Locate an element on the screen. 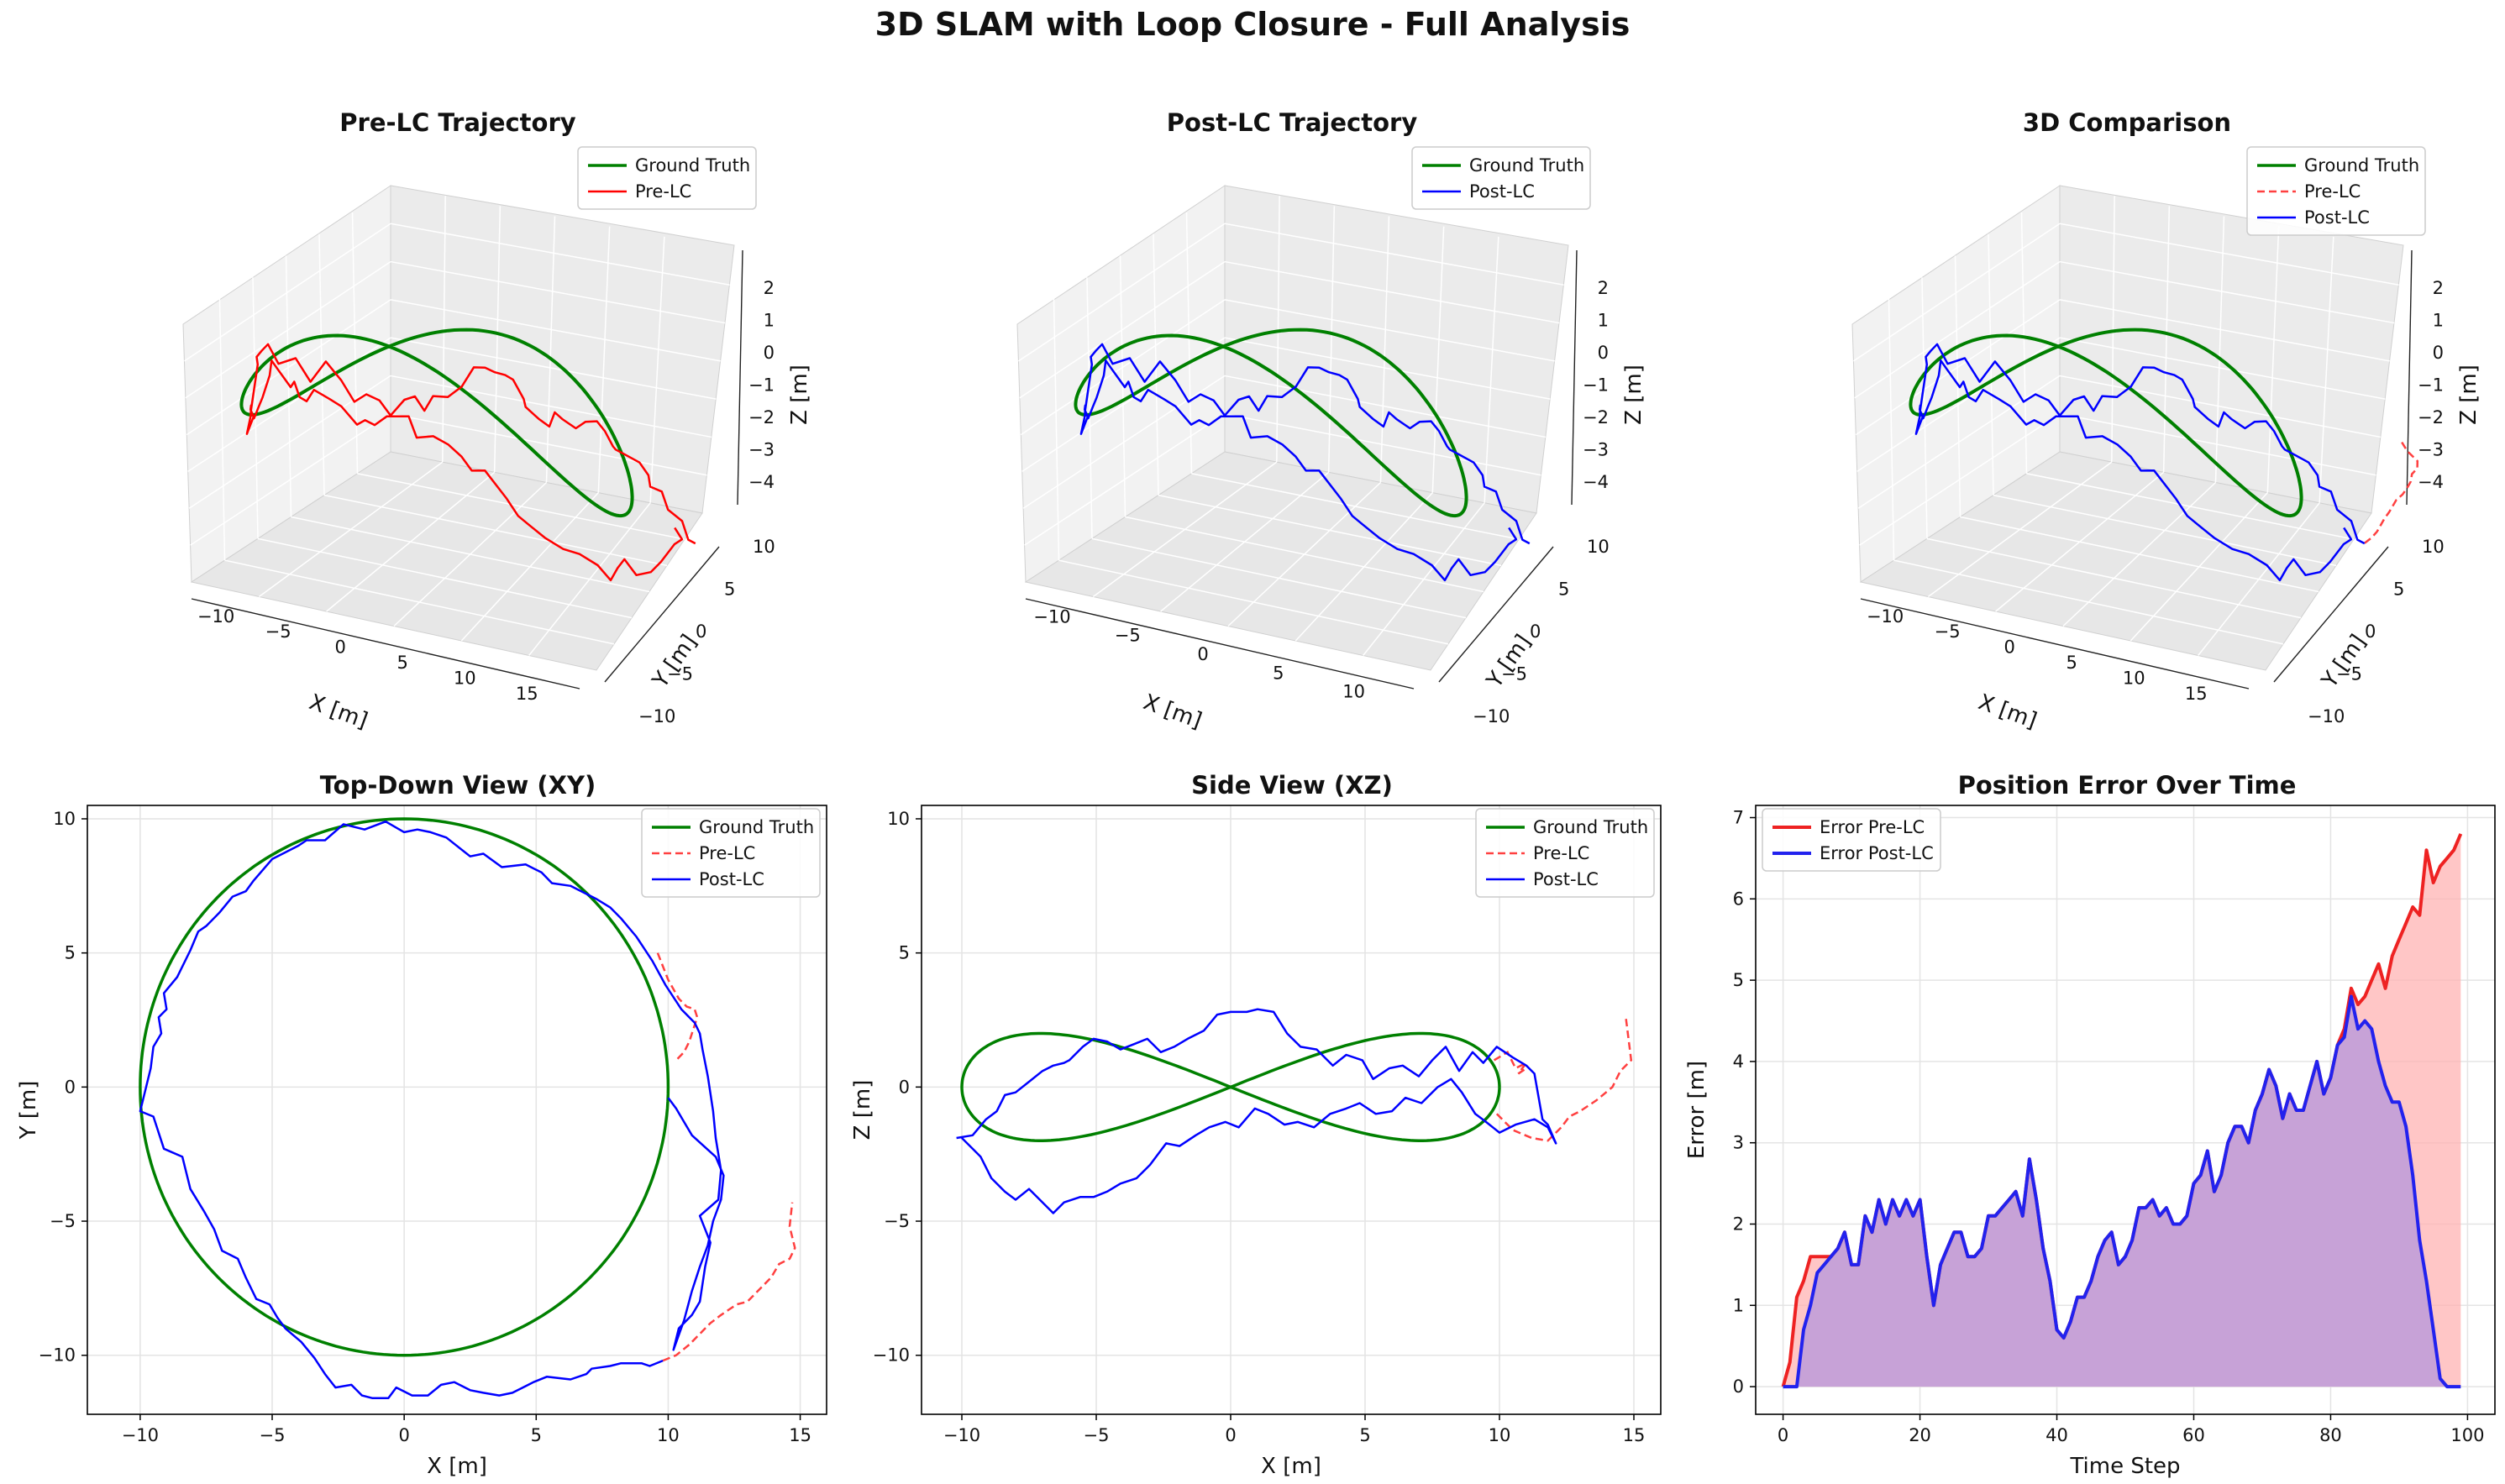 The width and height of the screenshot is (2505, 1484). y-tick-label: 3 is located at coordinates (1738, 1143).